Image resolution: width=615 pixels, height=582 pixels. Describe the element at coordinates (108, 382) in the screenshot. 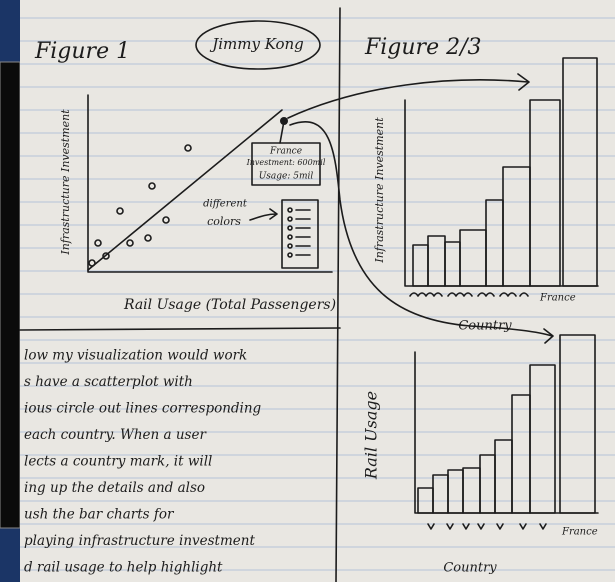

I see `note-line: s have a scatterplot with` at that location.